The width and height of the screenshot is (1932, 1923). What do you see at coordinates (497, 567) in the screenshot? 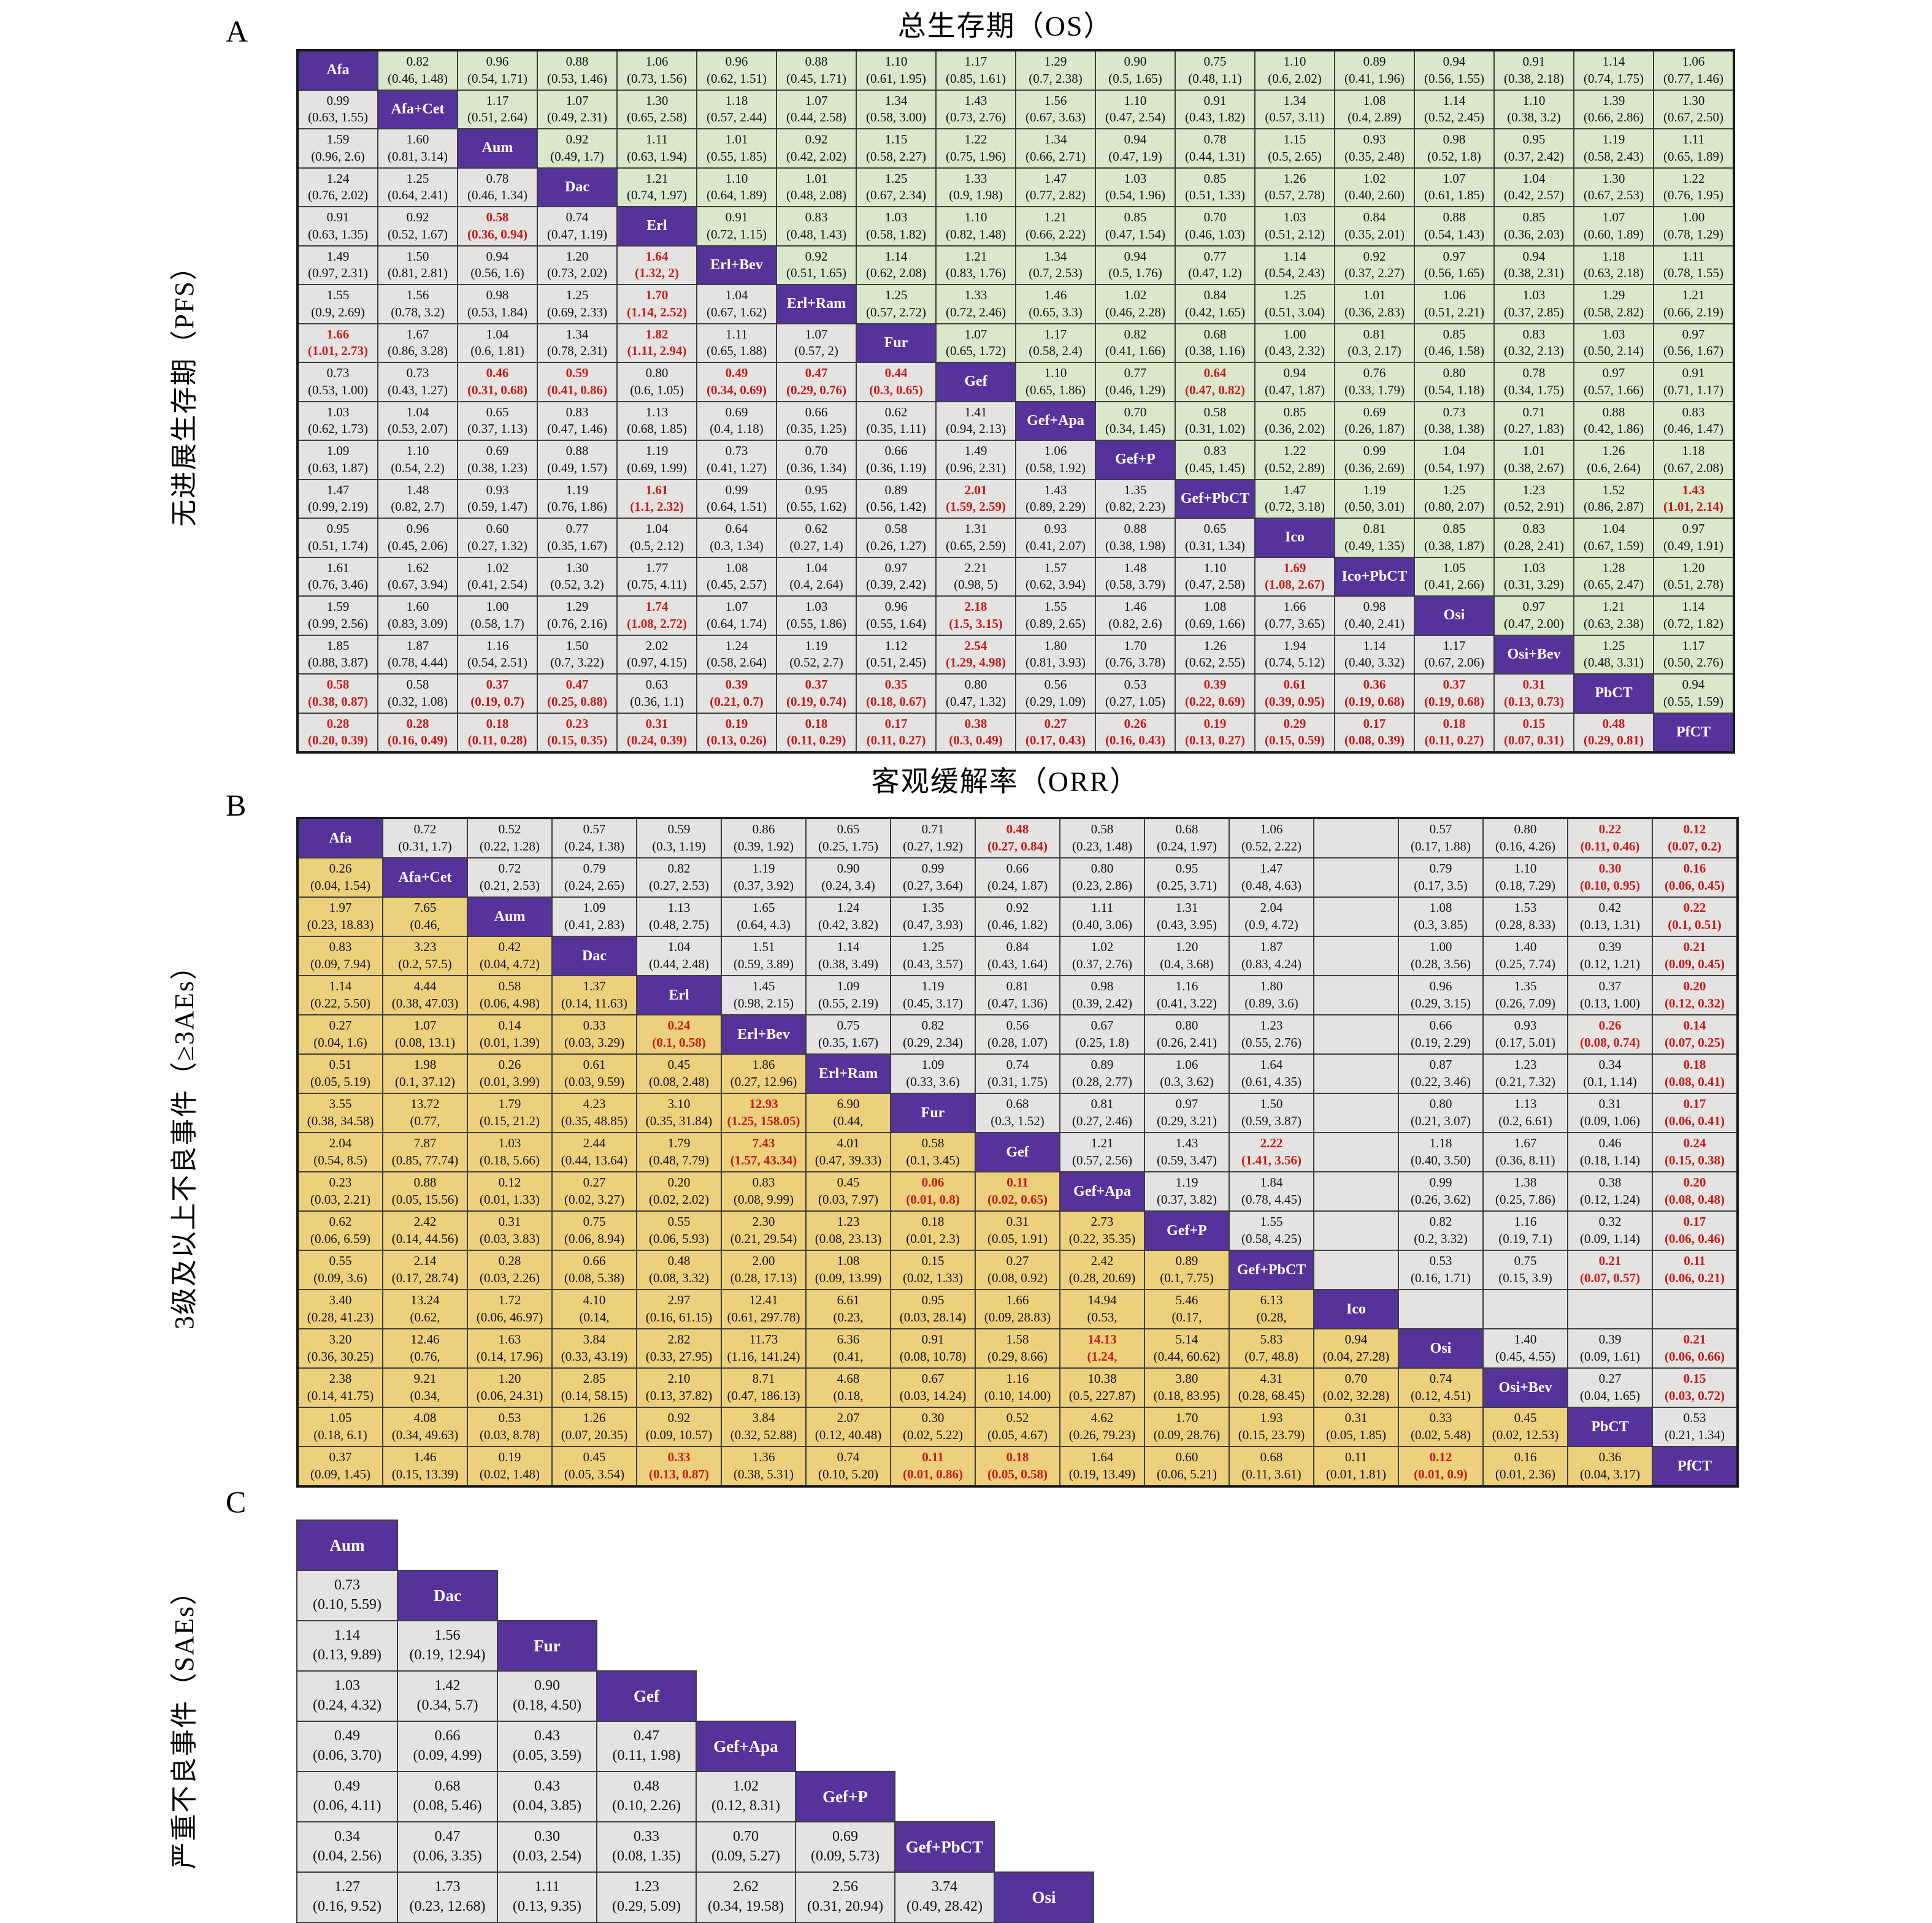
I see `effect-estimate: 1.02` at bounding box center [497, 567].